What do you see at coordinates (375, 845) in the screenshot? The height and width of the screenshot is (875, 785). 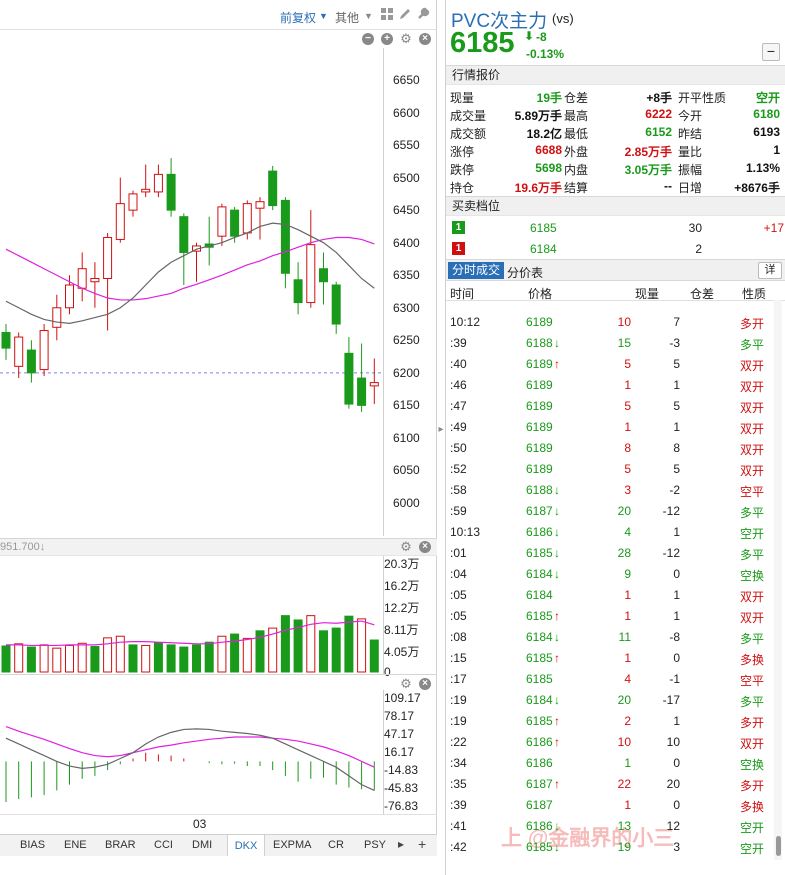 I see `tab-psy: PSY` at bounding box center [375, 845].